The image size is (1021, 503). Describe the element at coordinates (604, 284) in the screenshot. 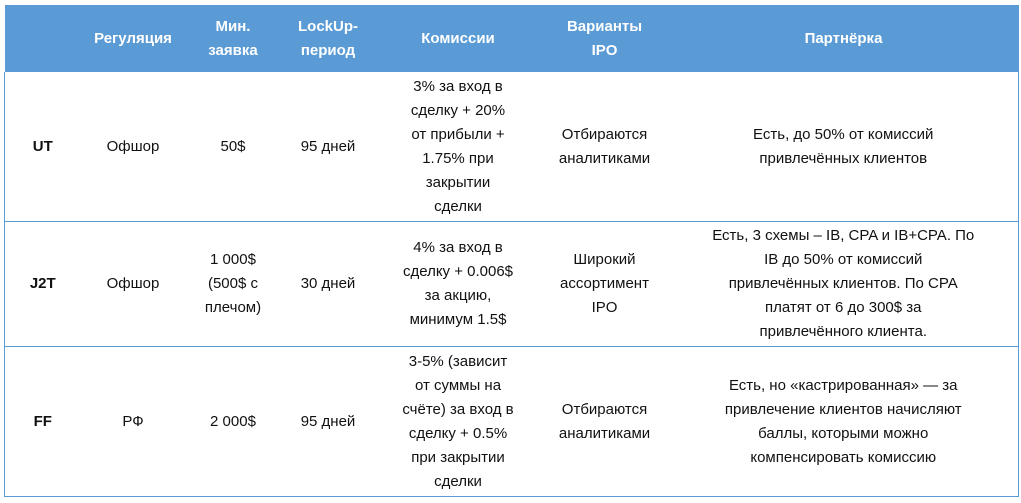

I see `ipo-options: Широкий ассортимент IPO` at that location.